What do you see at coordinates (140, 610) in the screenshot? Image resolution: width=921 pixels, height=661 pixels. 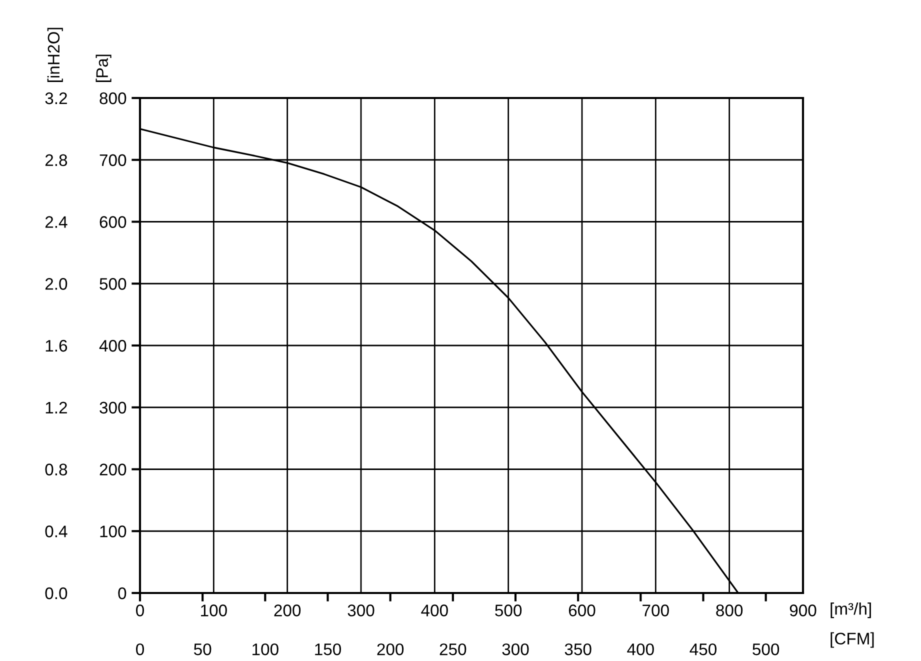 I see `x-tick-label: 0` at bounding box center [140, 610].